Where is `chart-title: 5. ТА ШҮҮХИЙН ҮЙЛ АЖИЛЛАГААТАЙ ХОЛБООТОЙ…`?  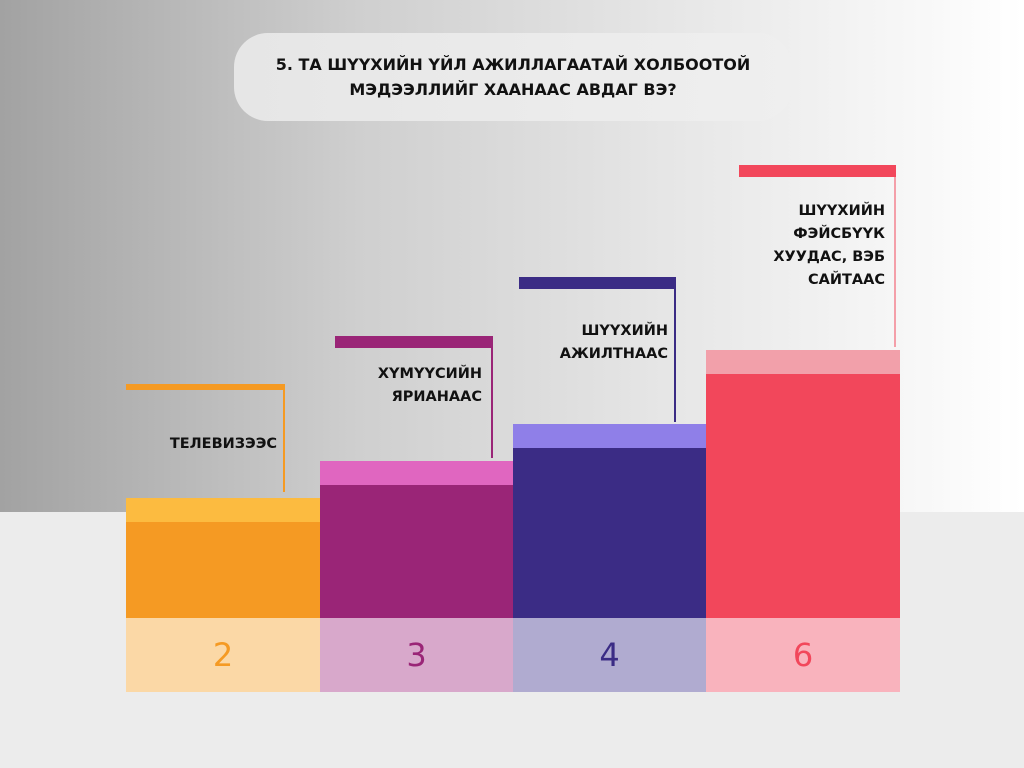
chart-title: 5. ТА ШҮҮХИЙН ҮЙЛ АЖИЛЛАГААТАЙ ХОЛБООТОЙ… is located at coordinates (513, 77).